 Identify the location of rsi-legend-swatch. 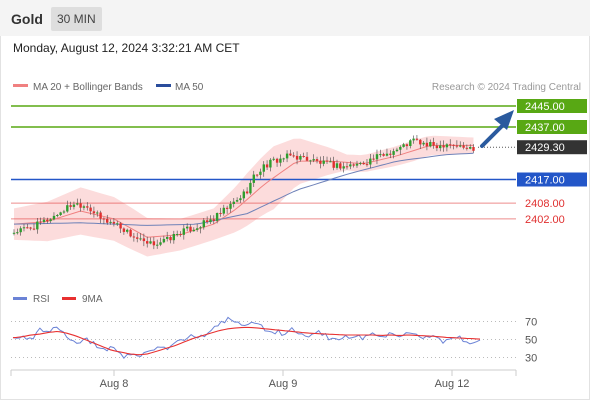
(20, 298).